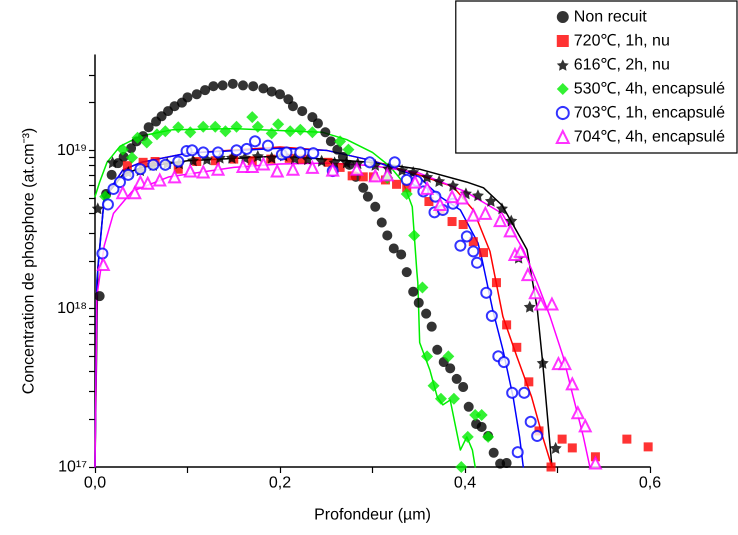 The height and width of the screenshot is (535, 738). I want to click on legend-label: 704℃, 4h, encapsulé, so click(650, 137).